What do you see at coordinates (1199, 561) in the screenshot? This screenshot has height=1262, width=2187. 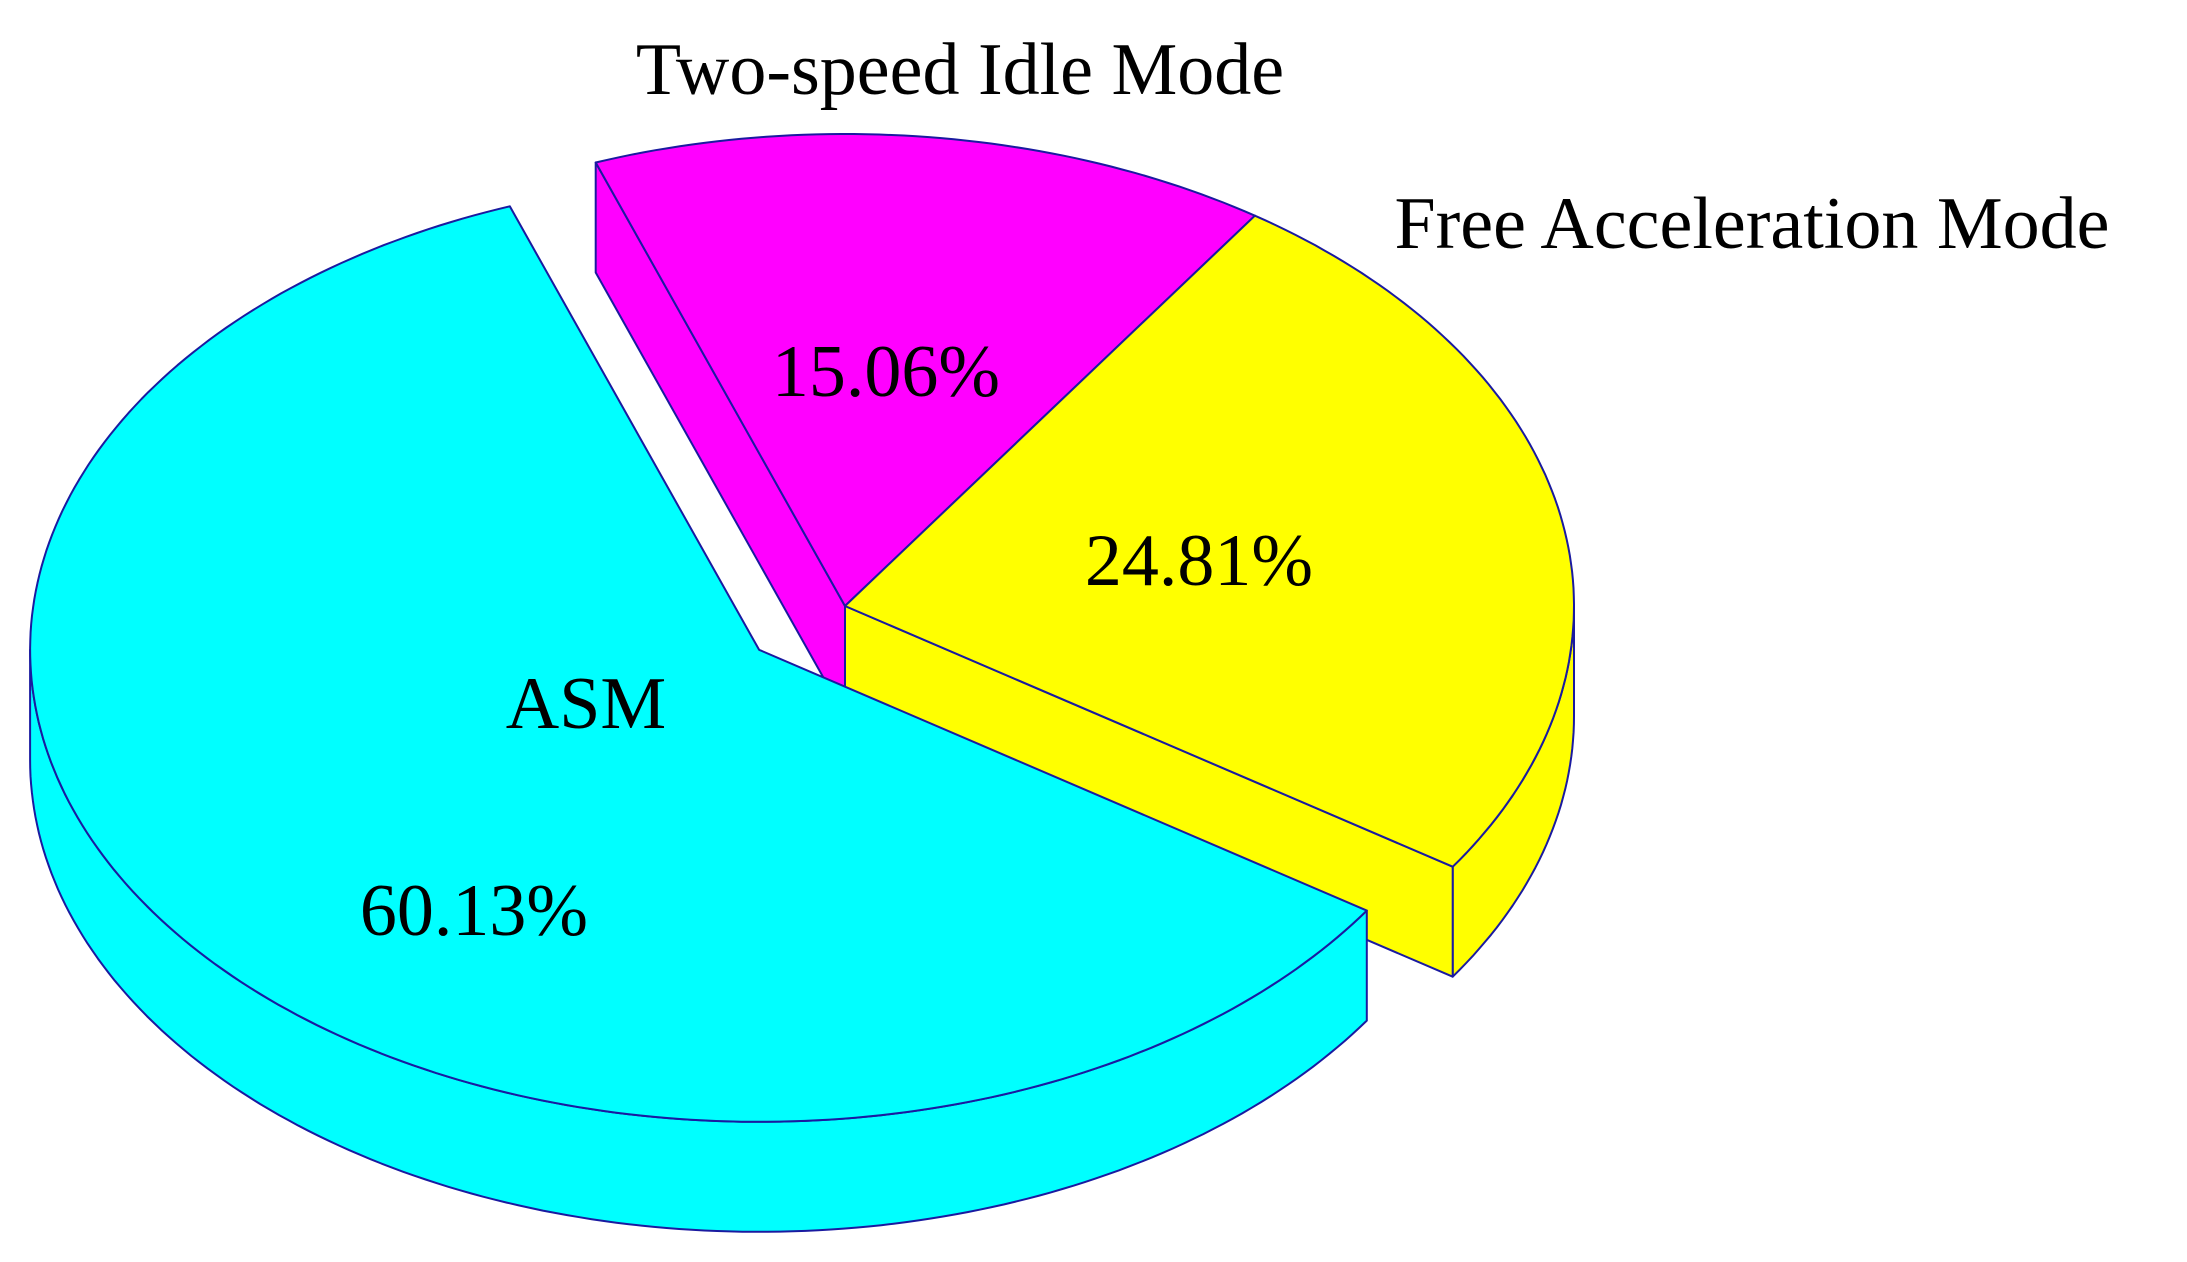 I see `value-label: 24.81%` at bounding box center [1199, 561].